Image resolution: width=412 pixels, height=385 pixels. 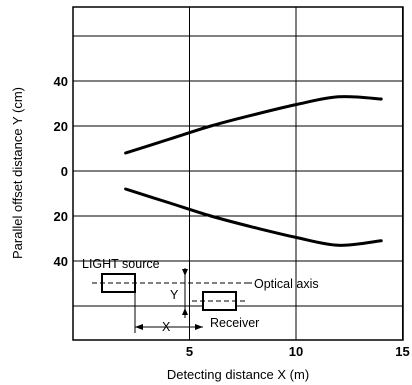 What do you see at coordinates (253, 125) in the screenshot?
I see `upper-boundary-curve` at bounding box center [253, 125].